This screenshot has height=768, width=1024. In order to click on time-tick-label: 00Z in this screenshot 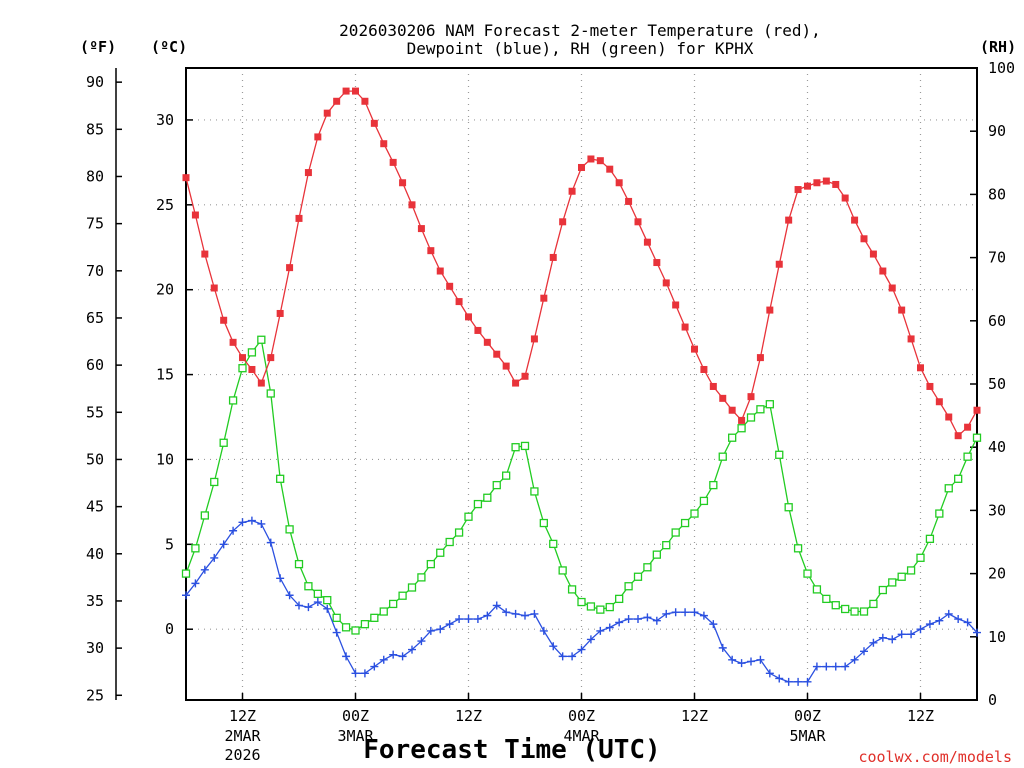, I will do `click(581, 716)`.